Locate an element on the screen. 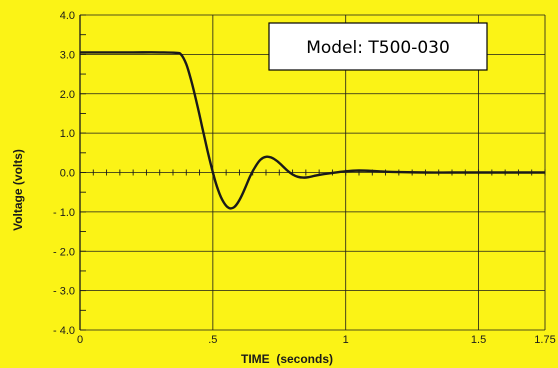  model-annotation-text: Model: T500-030 is located at coordinates (378, 48).